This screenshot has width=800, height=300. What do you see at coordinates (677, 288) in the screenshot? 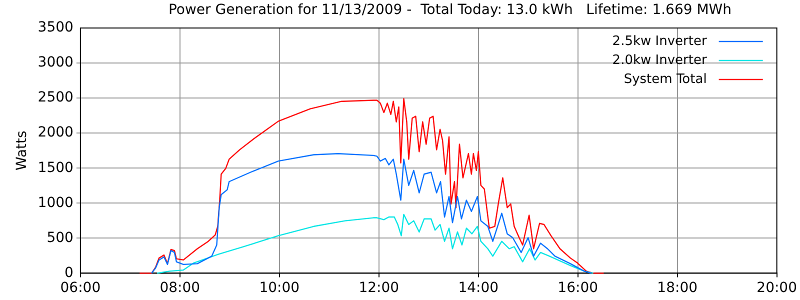
I see `x-tick-label: 18:00` at bounding box center [677, 288].